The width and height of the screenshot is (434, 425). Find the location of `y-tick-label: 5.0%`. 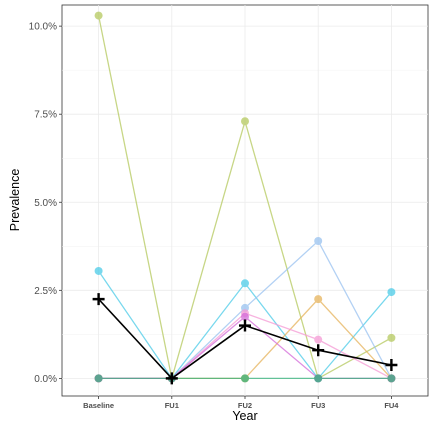

y-tick-label: 5.0% is located at coordinates (45, 203).